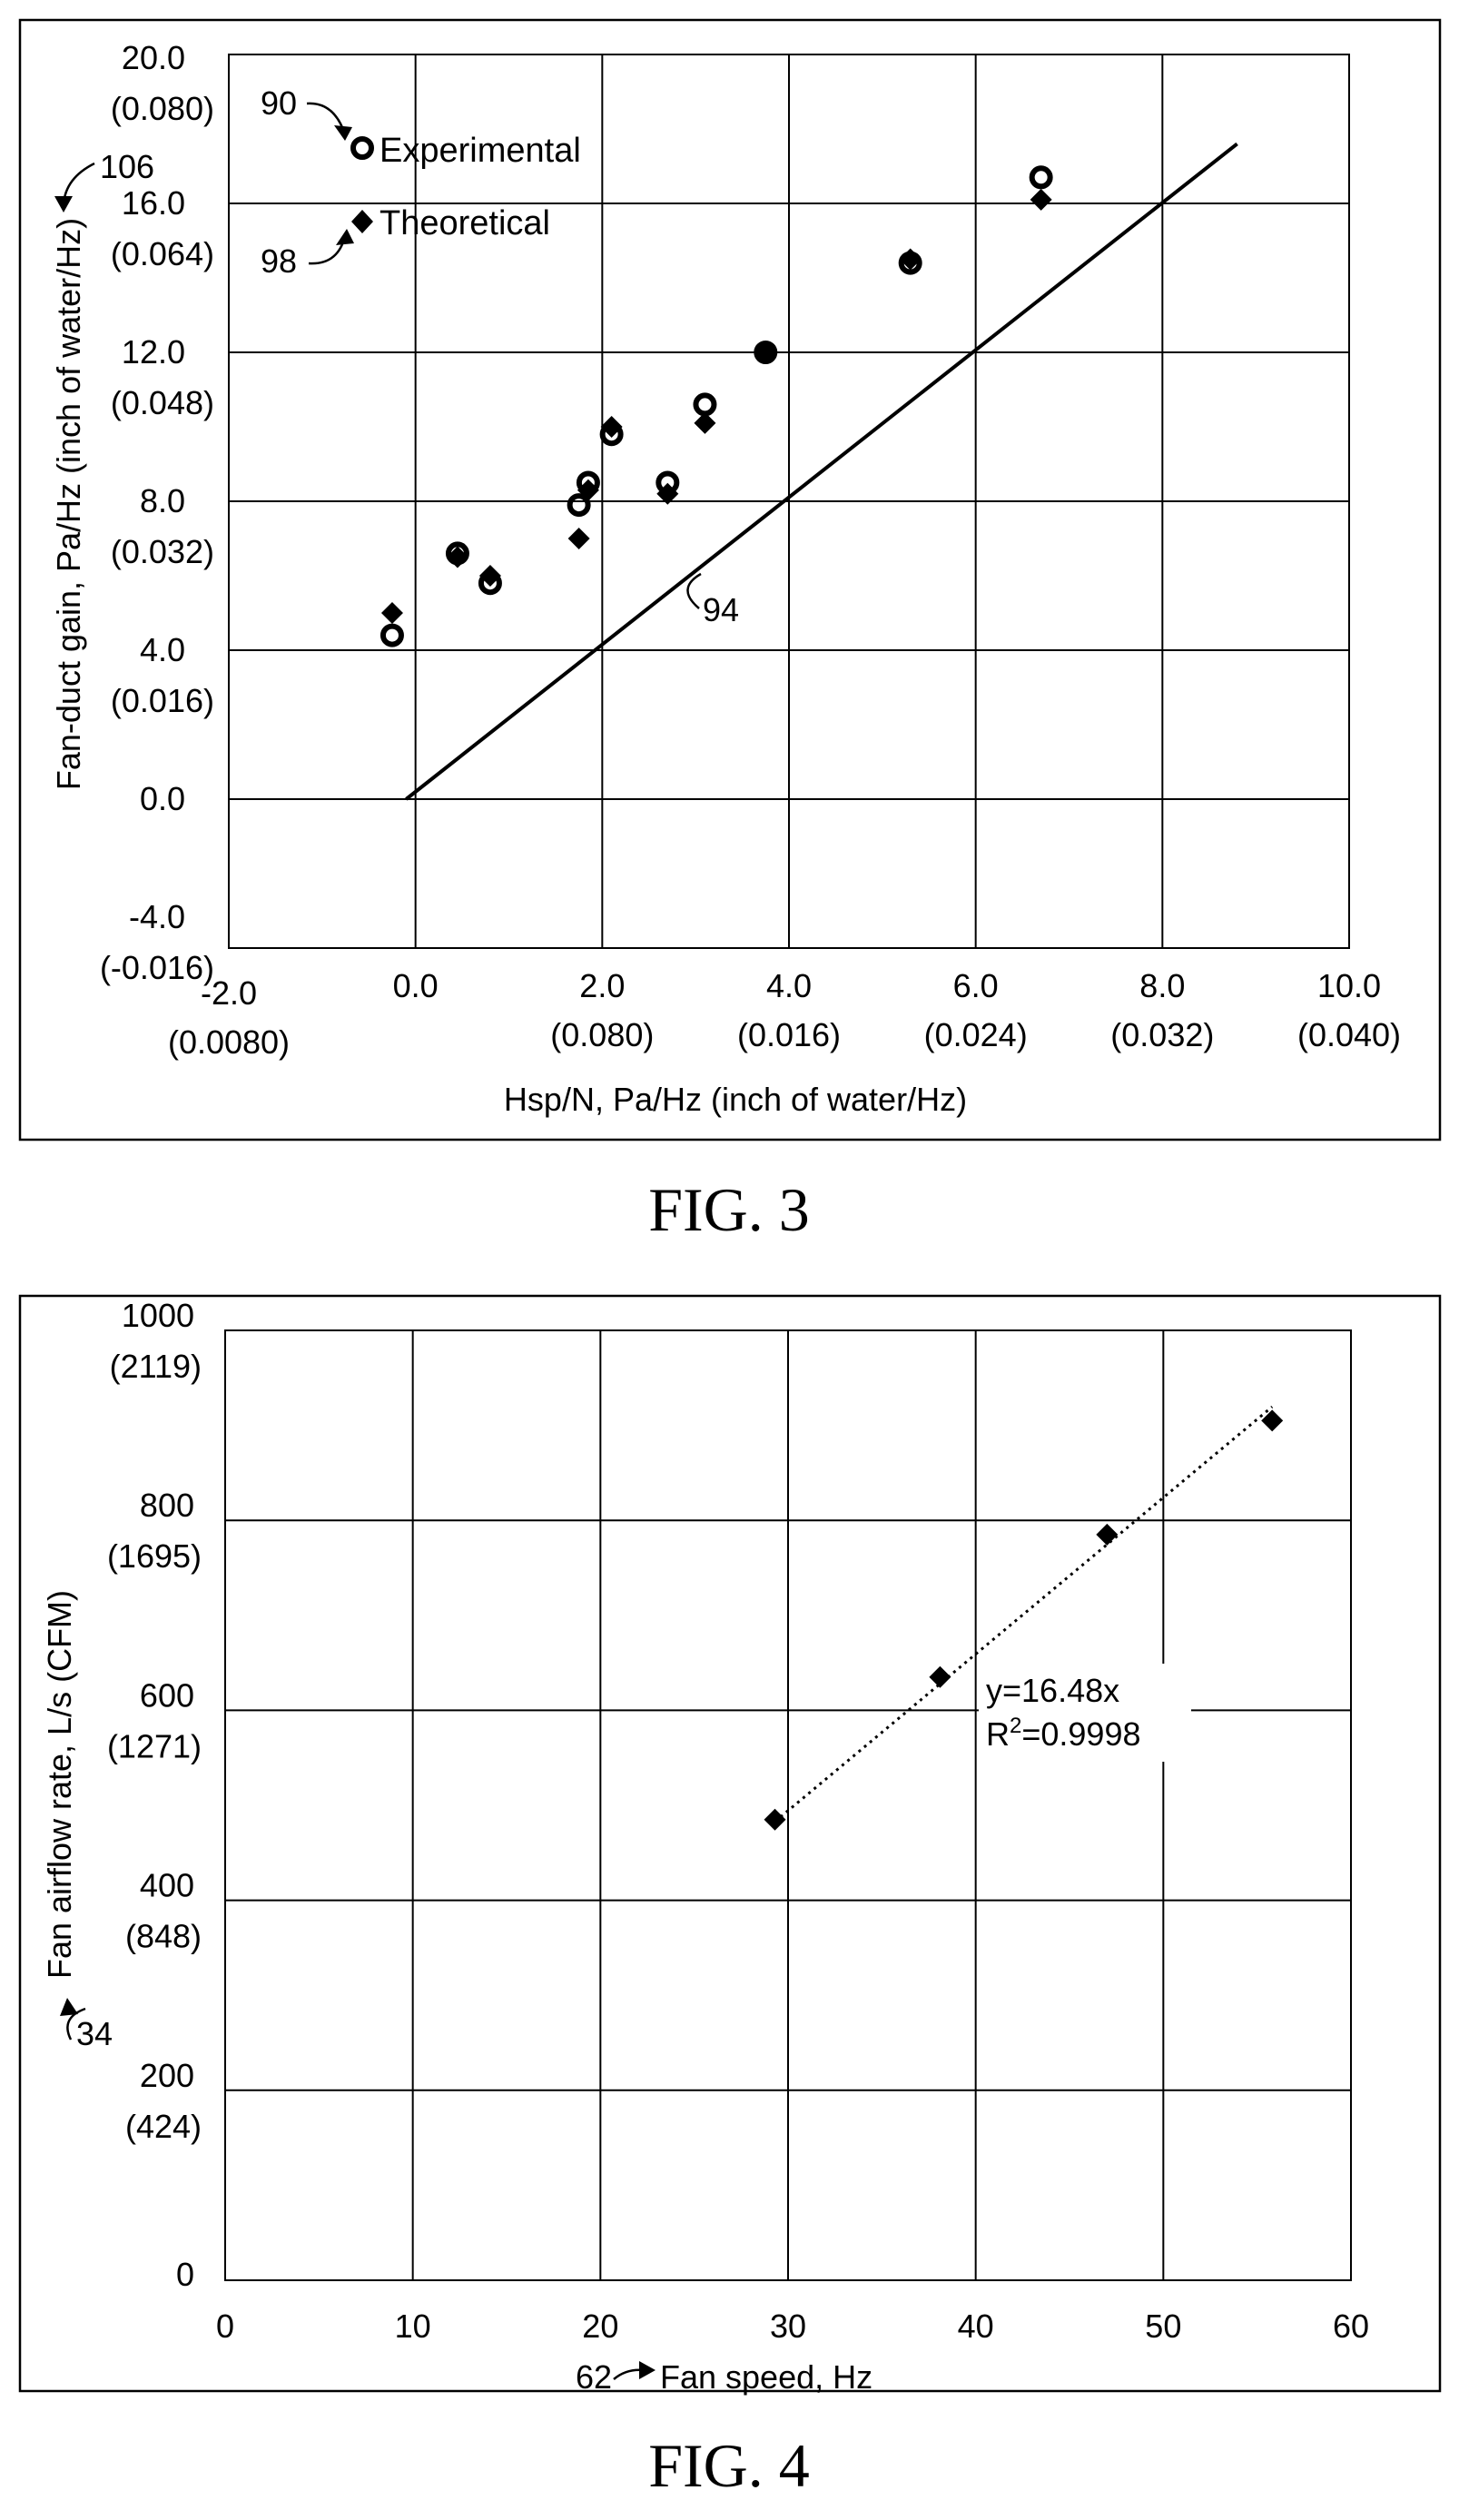 This screenshot has height=2520, width=1459. I want to click on fig4-ytick-4: 200, so click(167, 2076).